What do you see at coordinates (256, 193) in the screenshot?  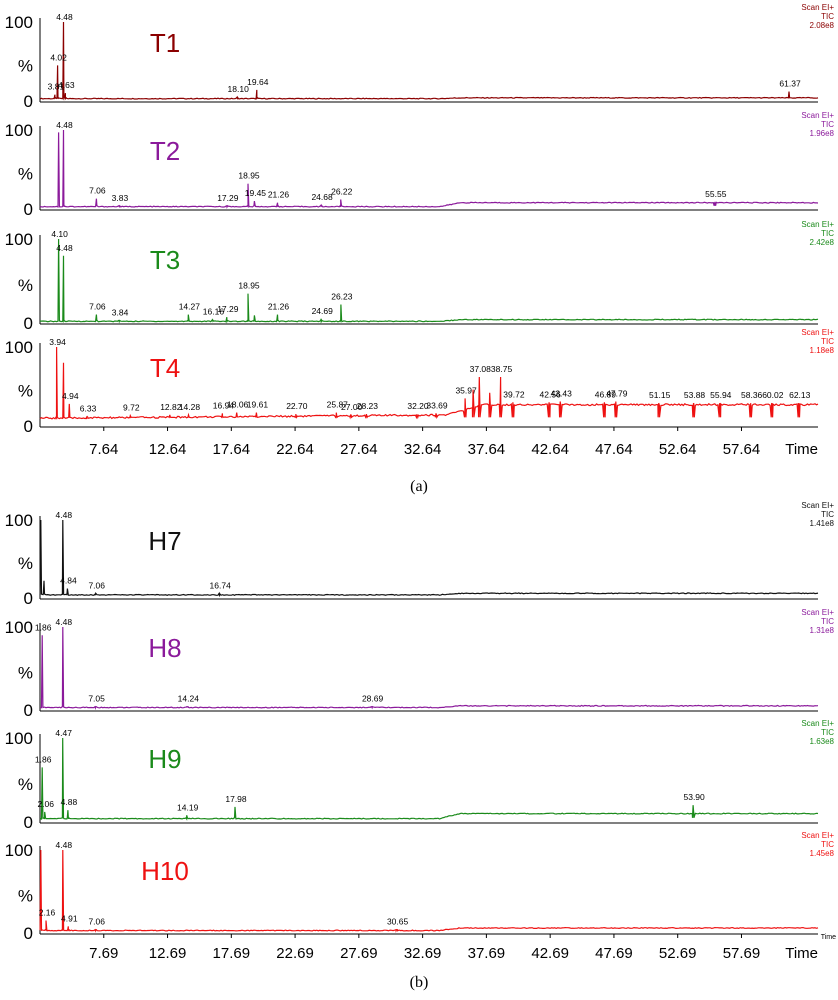 I see `peak-label: 19.45` at bounding box center [256, 193].